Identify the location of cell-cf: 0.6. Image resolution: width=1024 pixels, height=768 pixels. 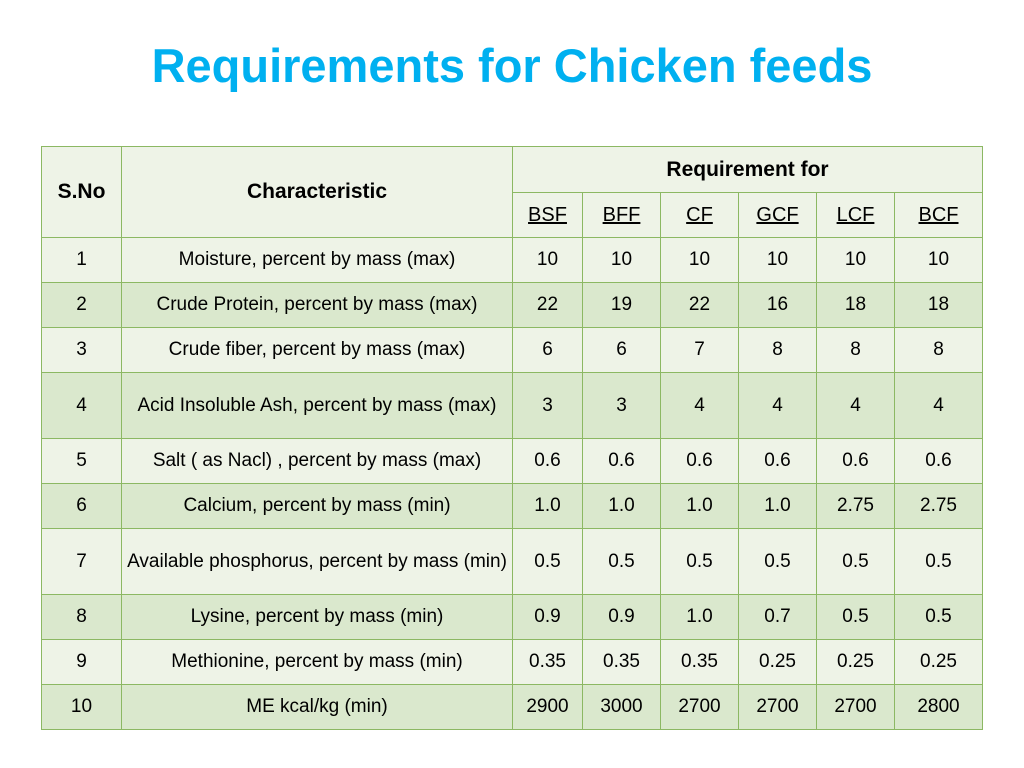
(699, 461).